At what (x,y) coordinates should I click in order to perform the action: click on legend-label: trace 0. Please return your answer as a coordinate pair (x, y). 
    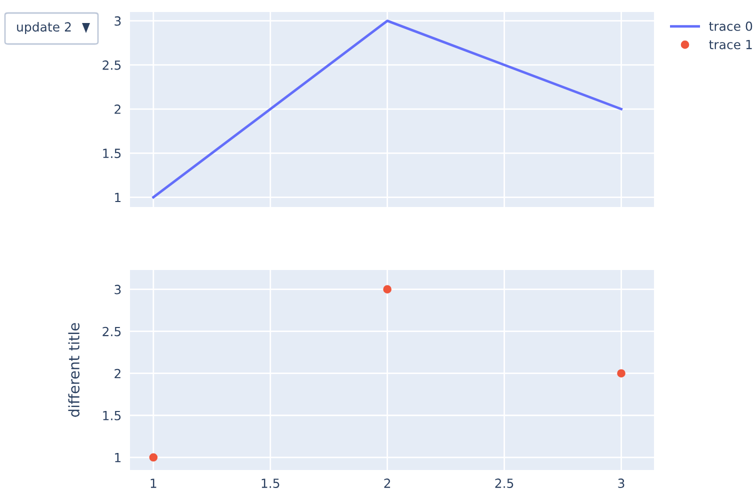
    Looking at the image, I should click on (730, 26).